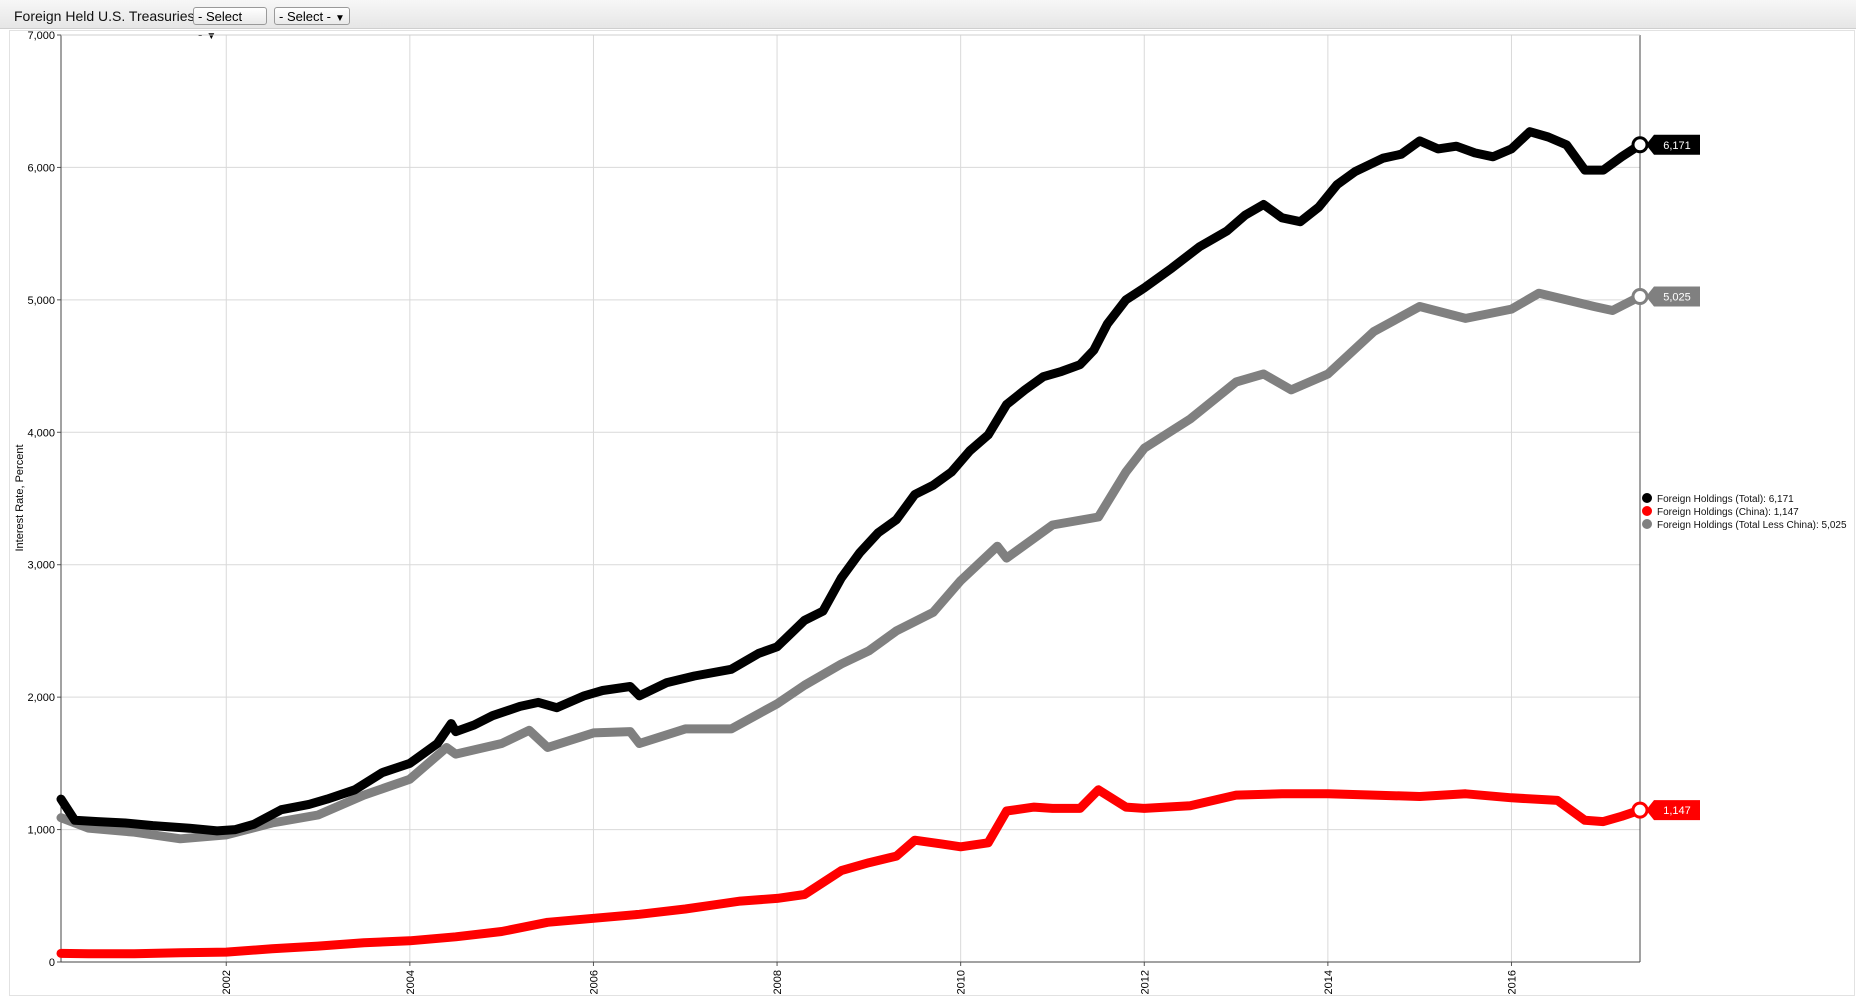 The height and width of the screenshot is (999, 1856). I want to click on select-dropdown-2: - Select - ▼, so click(312, 16).